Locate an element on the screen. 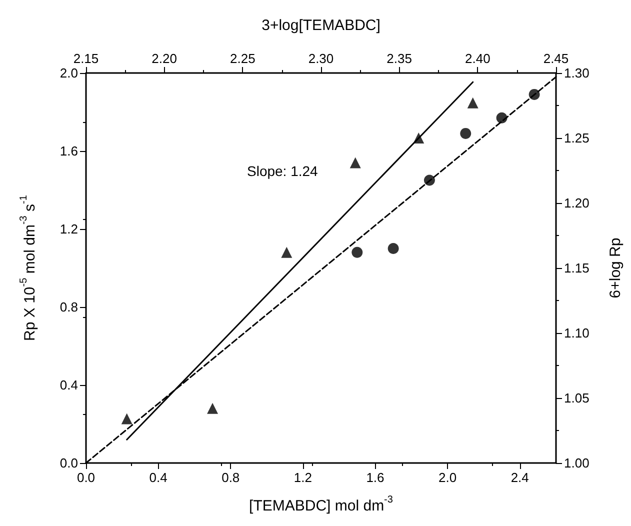 The height and width of the screenshot is (526, 631). y2-tick-label: 1.25 is located at coordinates (577, 138).